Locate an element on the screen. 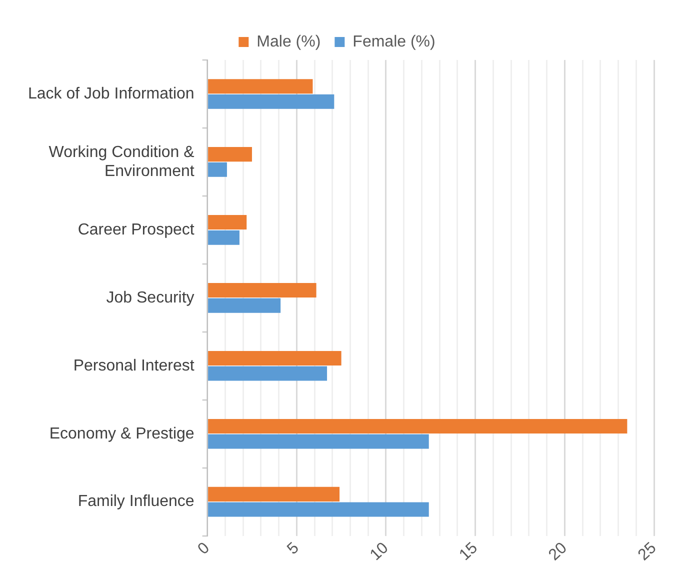 This screenshot has height=578, width=694. y-tick-label: Lack of Job Information is located at coordinates (111, 93).